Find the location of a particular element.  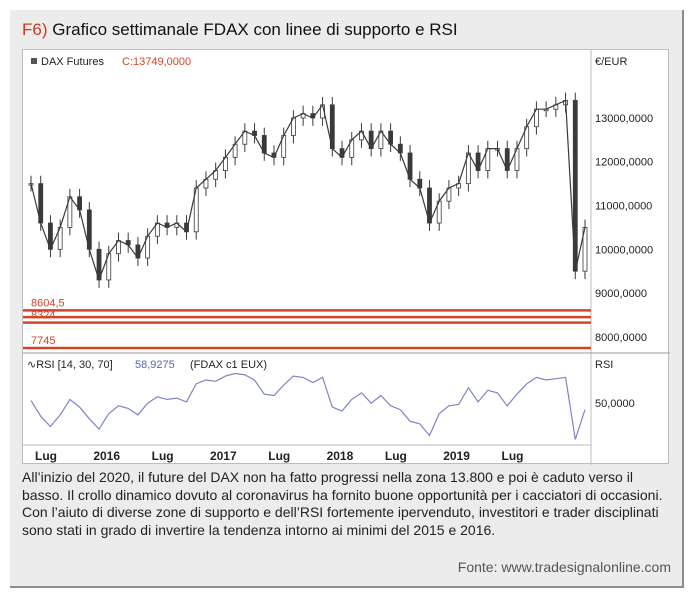

support-label: 7745 is located at coordinates (43, 341).